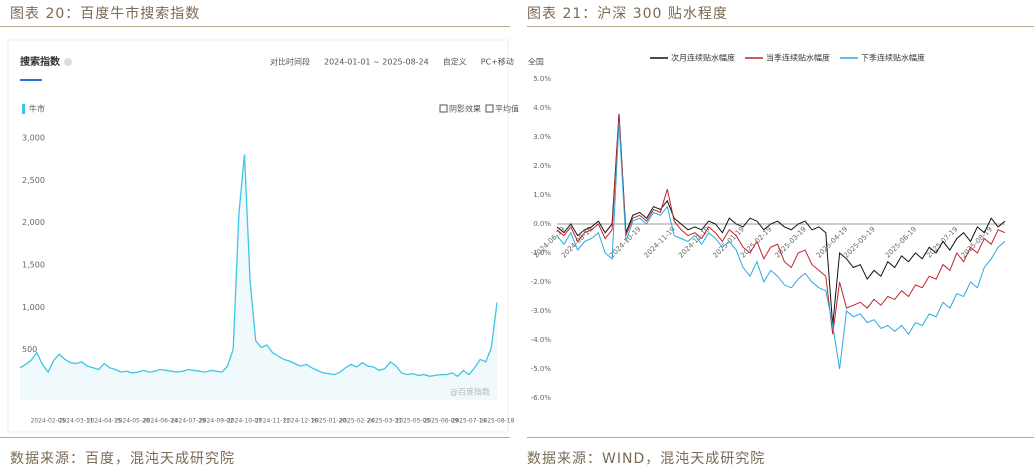  What do you see at coordinates (541, 282) in the screenshot?
I see `y-tick-label: -2.0%` at bounding box center [541, 282].